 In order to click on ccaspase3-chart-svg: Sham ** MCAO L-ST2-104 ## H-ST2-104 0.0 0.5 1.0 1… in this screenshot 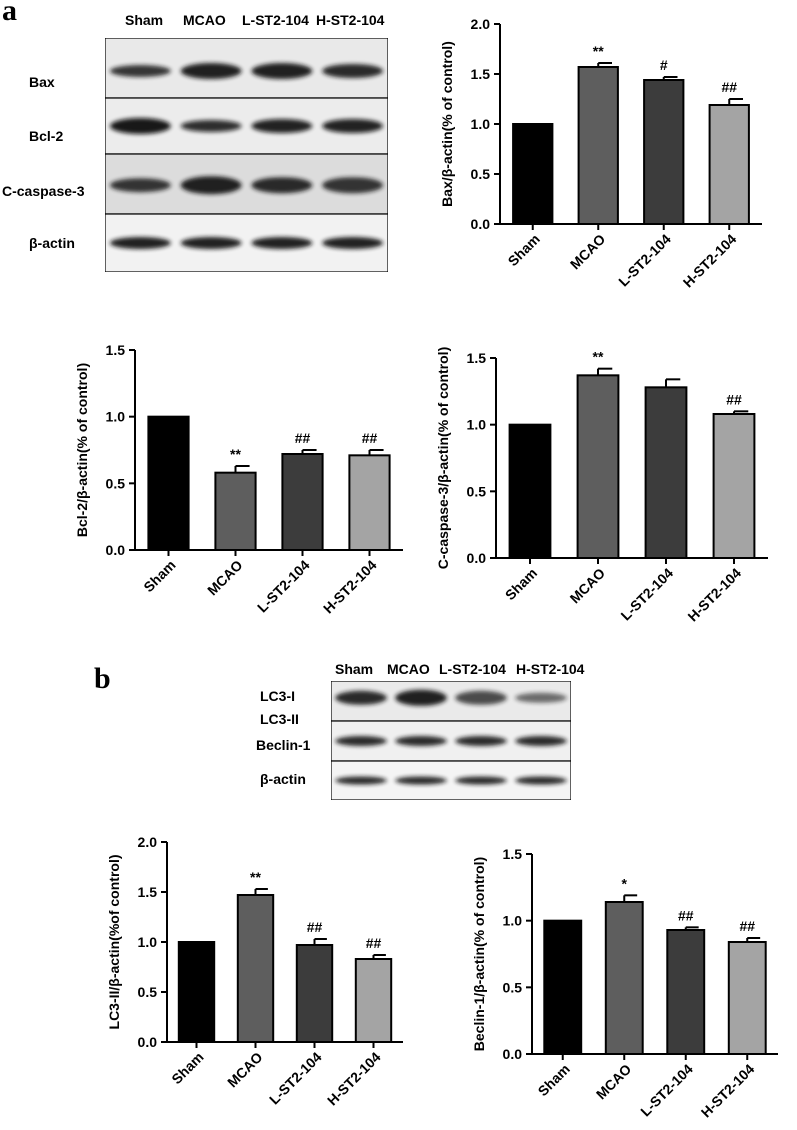, I will do `click(601, 486)`.